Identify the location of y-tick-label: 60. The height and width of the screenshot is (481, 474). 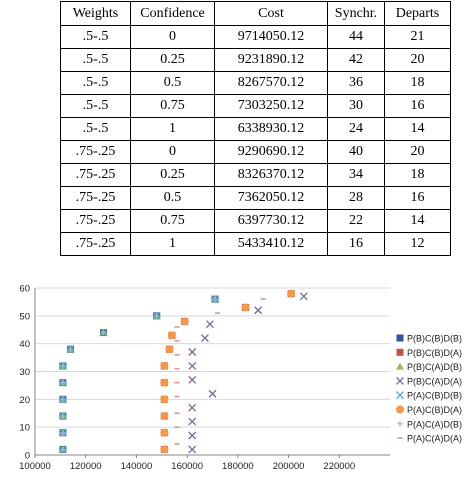
(24, 289).